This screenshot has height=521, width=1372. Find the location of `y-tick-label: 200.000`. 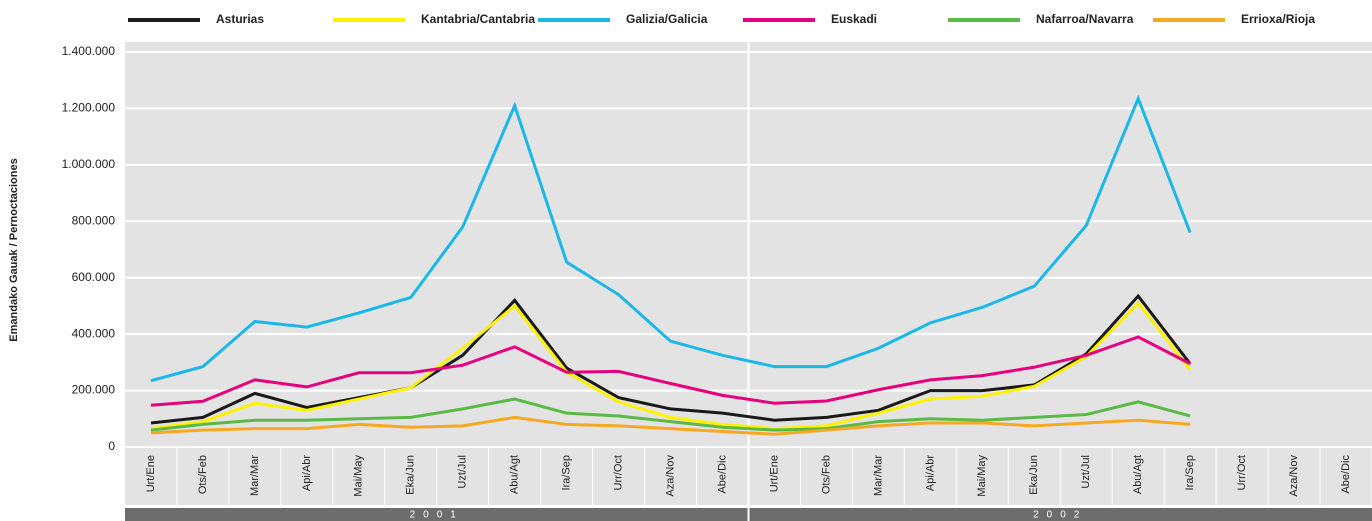

y-tick-label: 200.000 is located at coordinates (94, 390).